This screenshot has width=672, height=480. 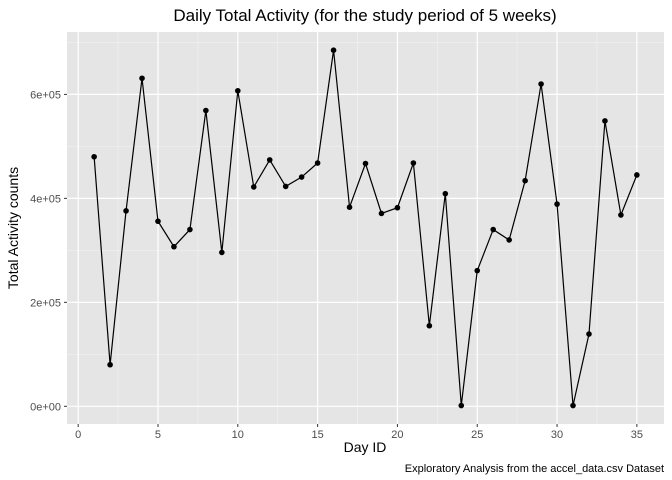 What do you see at coordinates (158, 435) in the screenshot?
I see `x-tick-label: 5` at bounding box center [158, 435].